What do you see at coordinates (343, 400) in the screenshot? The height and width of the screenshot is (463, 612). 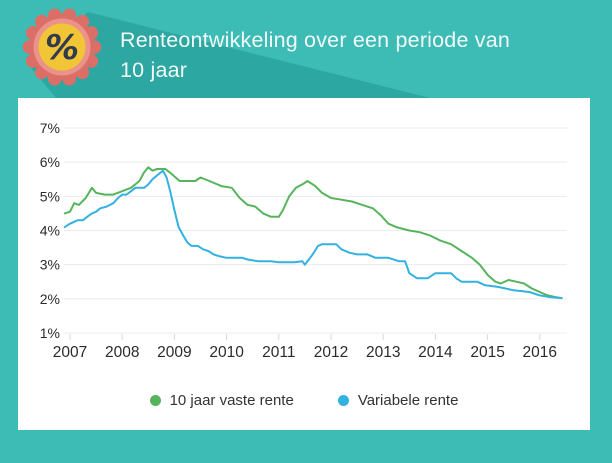 I see `legend-dot-blue` at bounding box center [343, 400].